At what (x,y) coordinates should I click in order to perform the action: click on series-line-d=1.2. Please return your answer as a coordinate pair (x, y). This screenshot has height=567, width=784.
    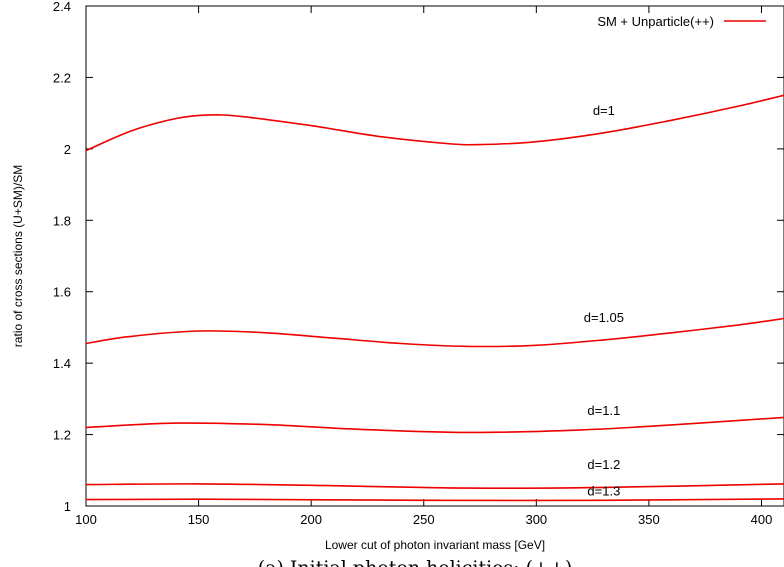
    Looking at the image, I should click on (434, 486).